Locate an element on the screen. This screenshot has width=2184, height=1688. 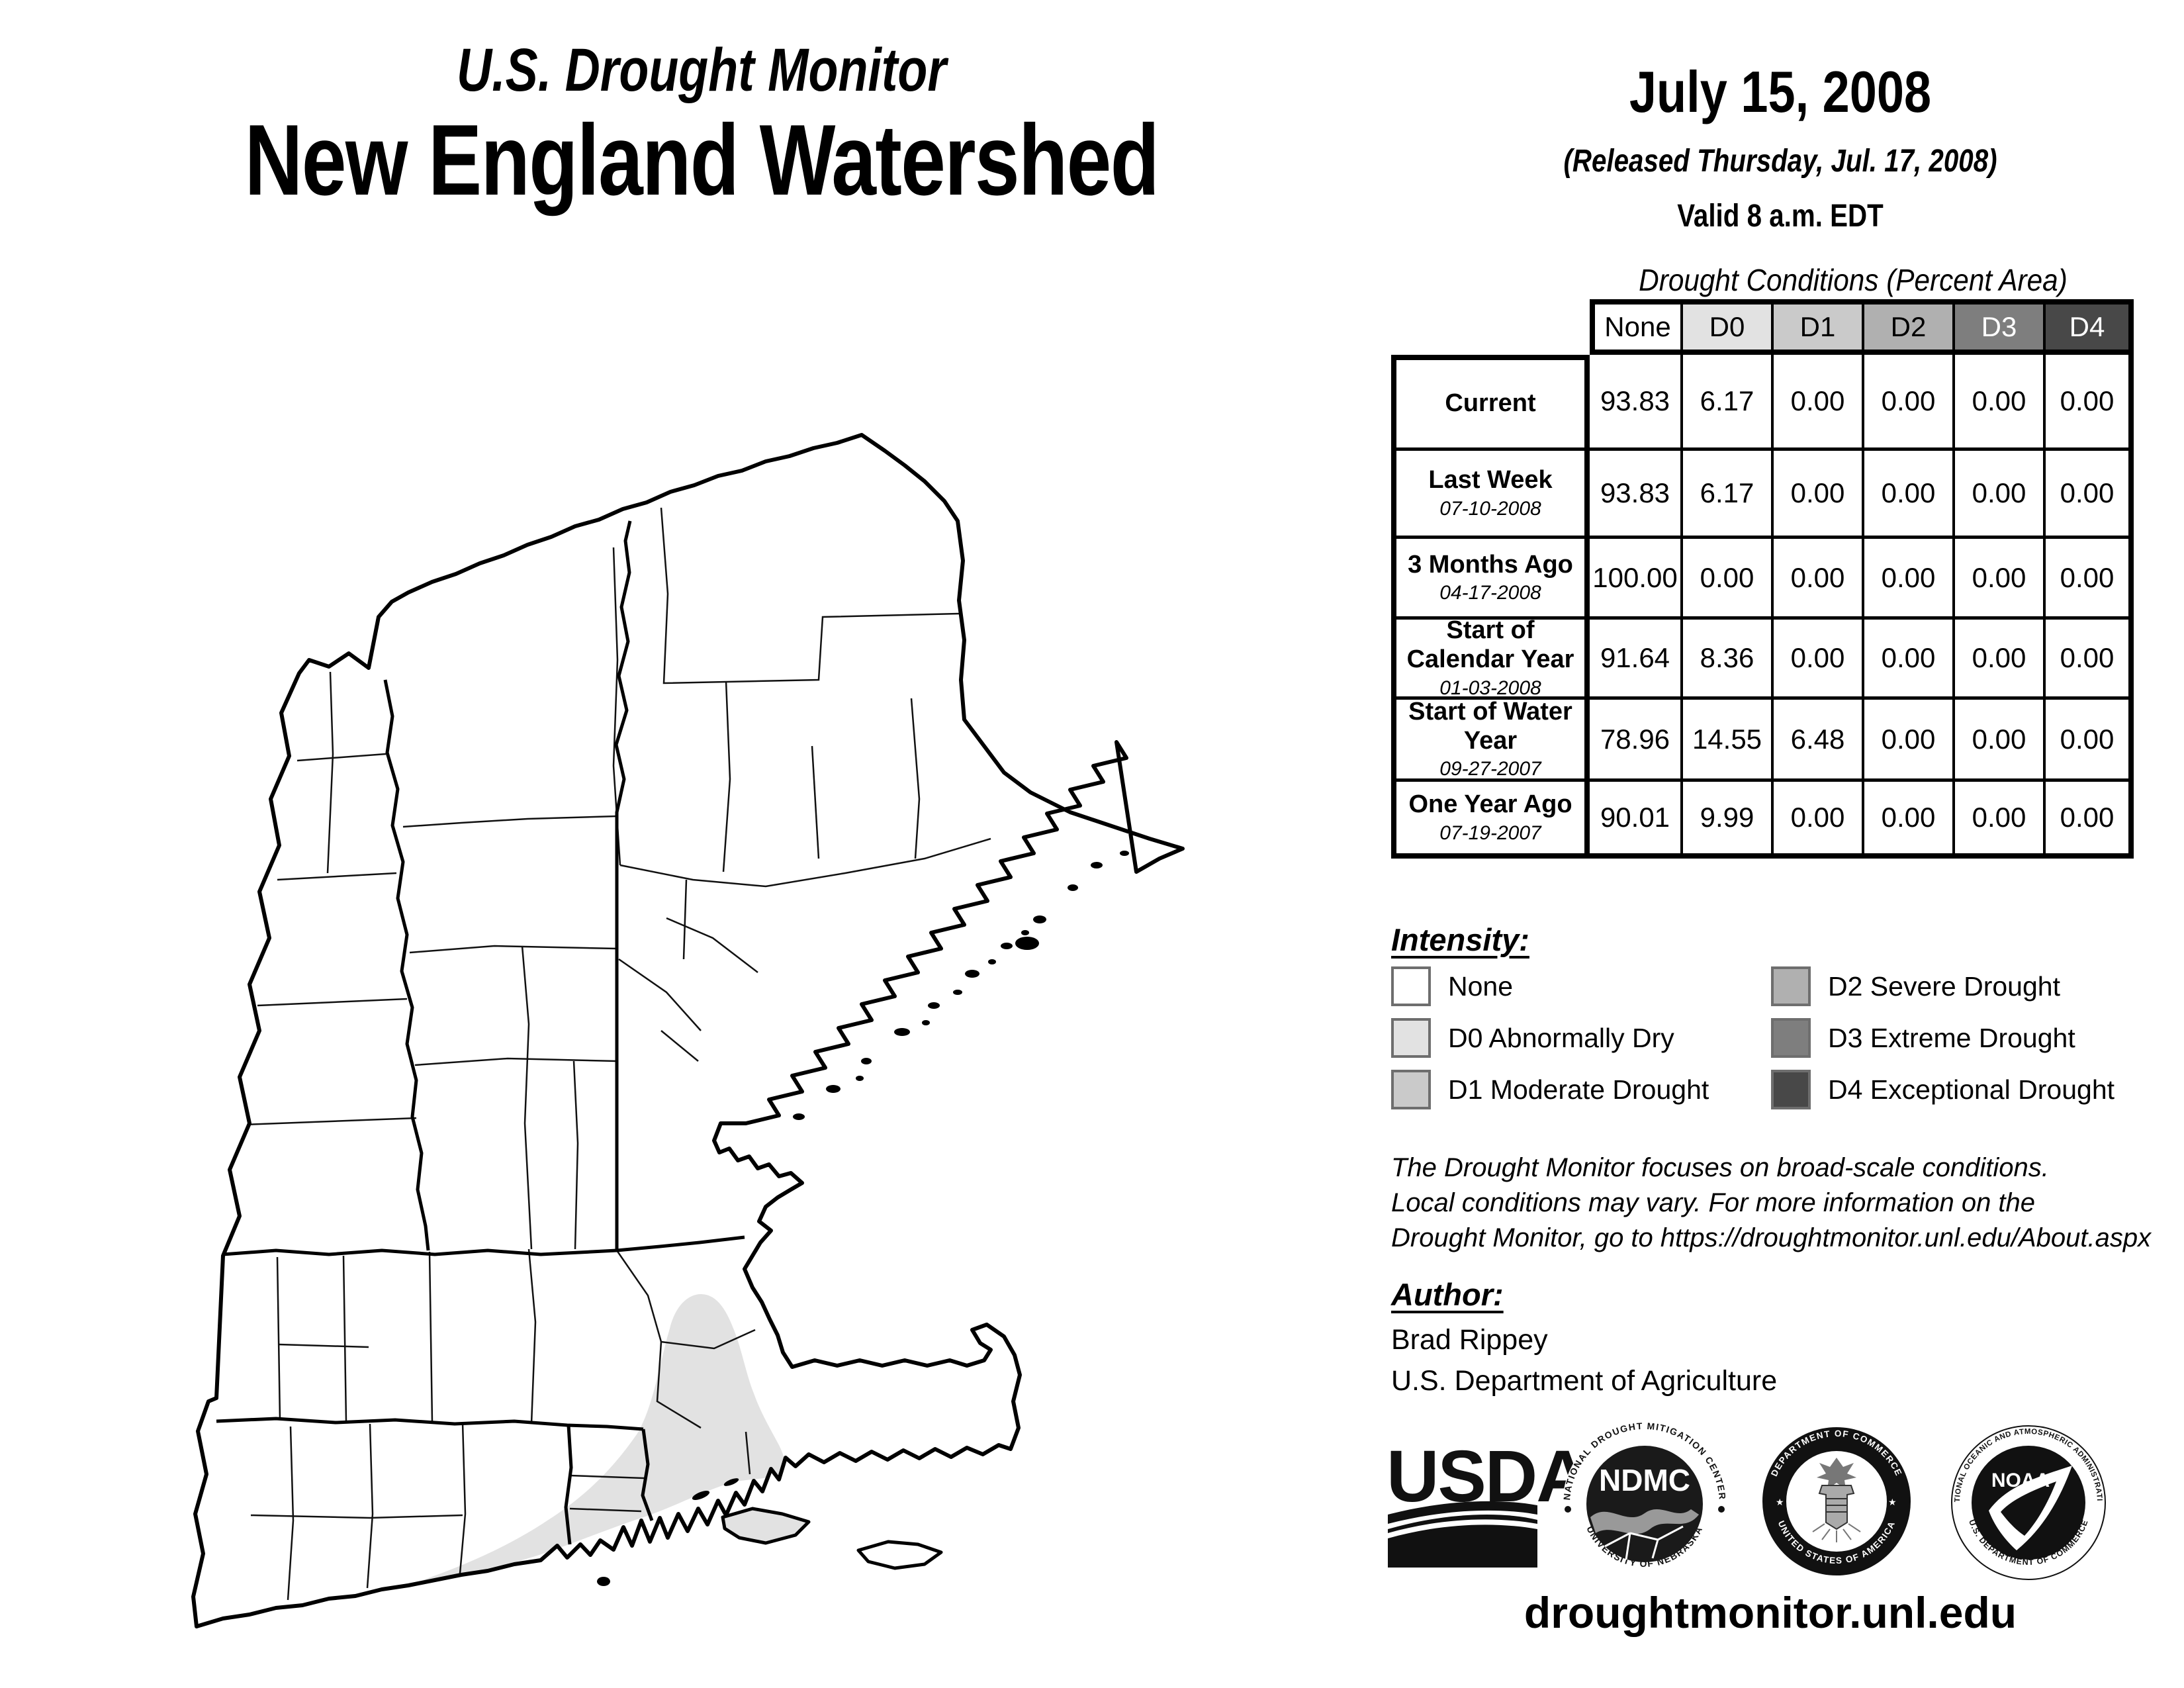
map-islands is located at coordinates (832, 1538).